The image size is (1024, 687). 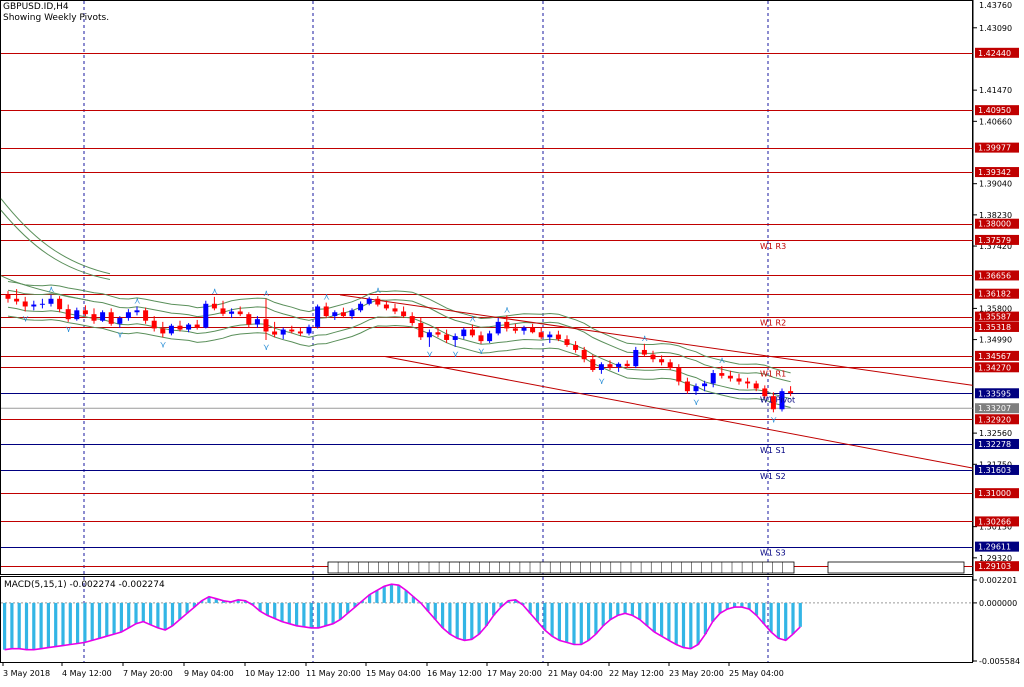 I want to click on pivot-label-2: W1 R1, so click(x=773, y=373).